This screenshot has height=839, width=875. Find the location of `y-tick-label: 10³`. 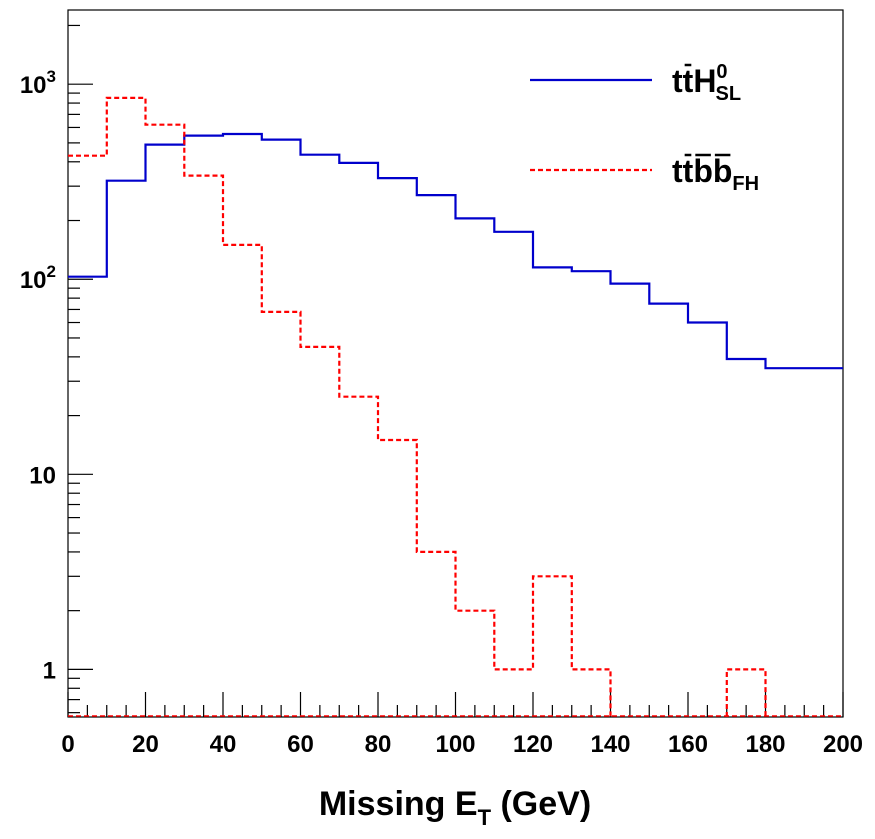

y-tick-label: 10³ is located at coordinates (38, 83).